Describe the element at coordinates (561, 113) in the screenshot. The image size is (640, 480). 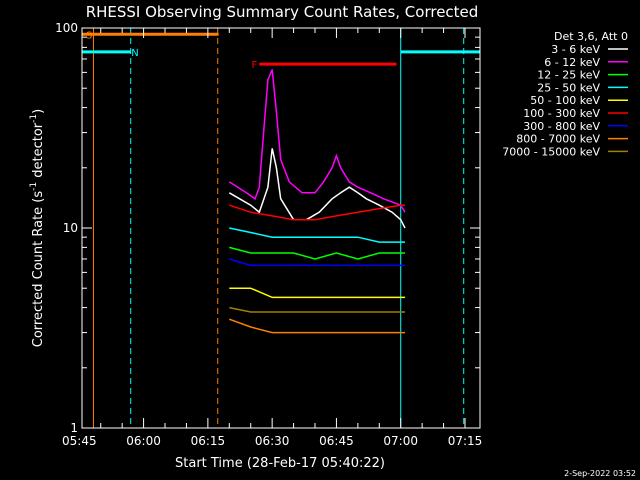
I see `legend-label: 100 - 300 keV` at that location.